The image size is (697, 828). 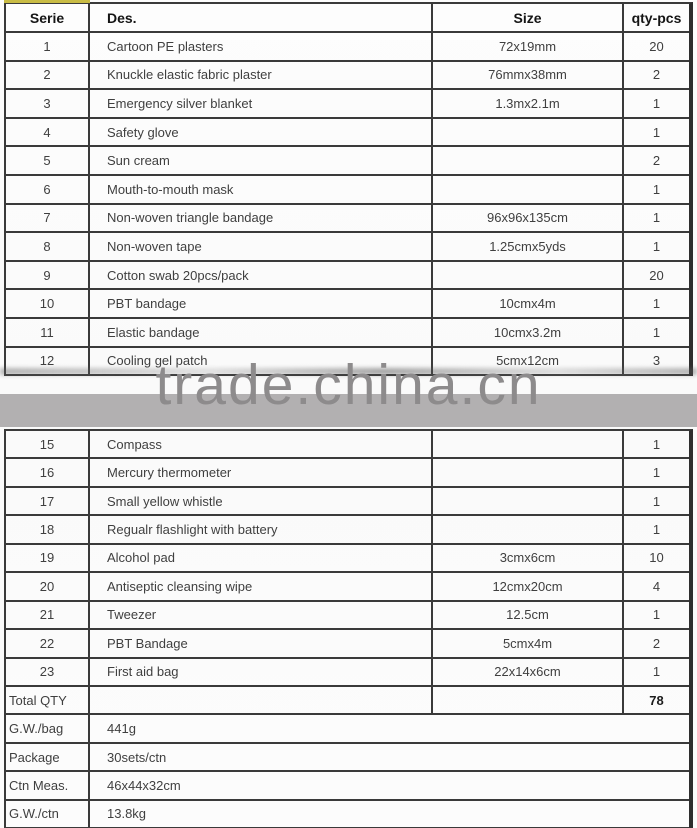 What do you see at coordinates (144, 785) in the screenshot?
I see `spec-value: 46x44x32cm` at bounding box center [144, 785].